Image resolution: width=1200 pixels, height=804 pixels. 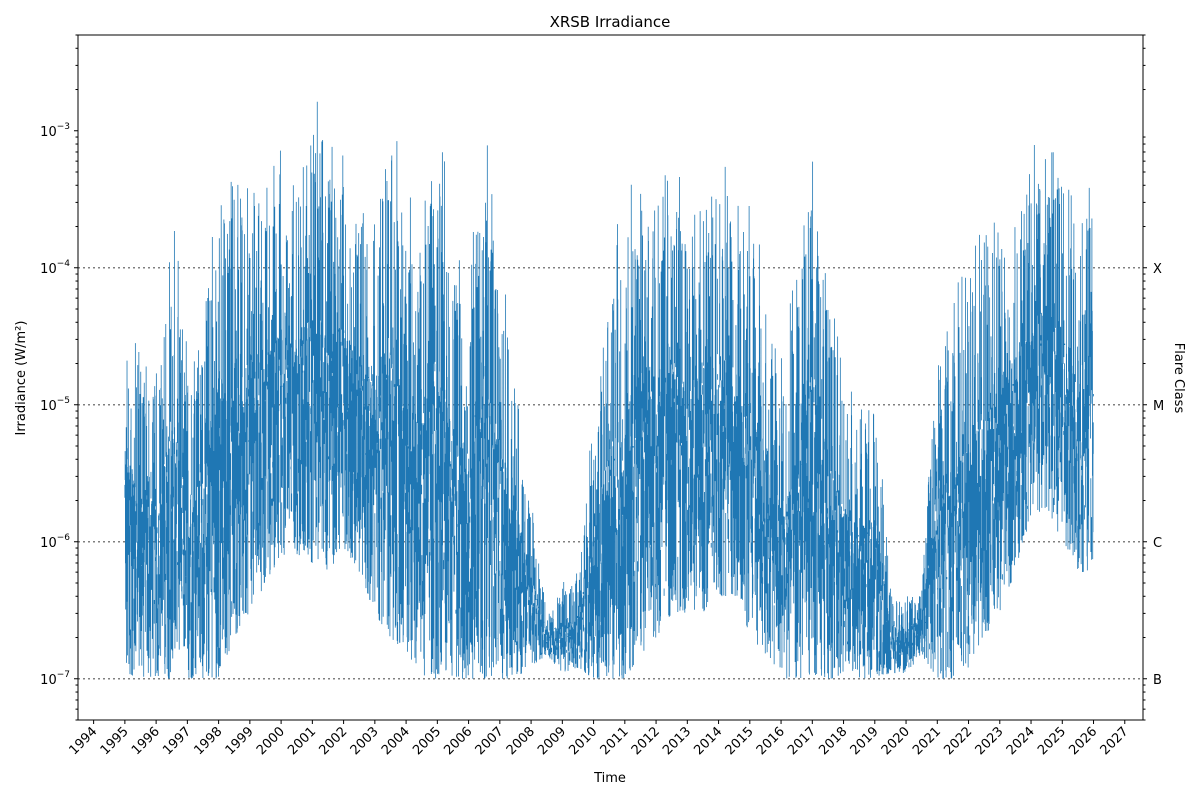 I want to click on y-tick-label: 10⁻⁷, so click(x=55, y=679).